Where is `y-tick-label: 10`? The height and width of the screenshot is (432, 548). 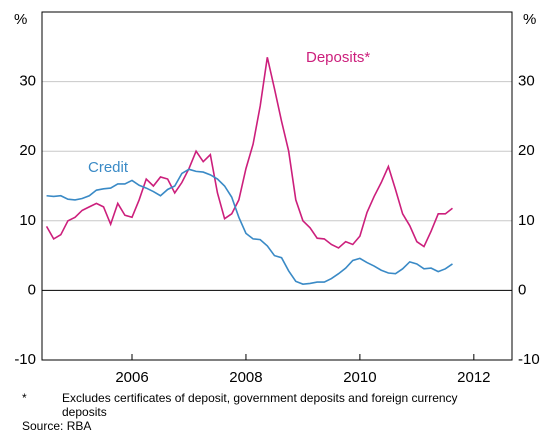
y-tick-label: 10 is located at coordinates (27, 220).